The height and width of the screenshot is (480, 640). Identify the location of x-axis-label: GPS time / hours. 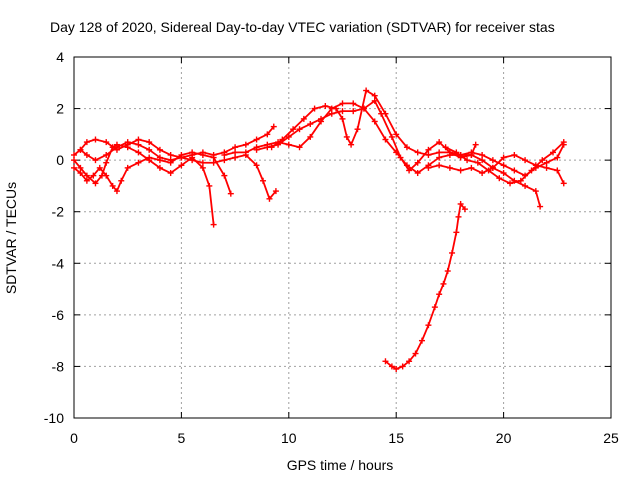
(340, 465).